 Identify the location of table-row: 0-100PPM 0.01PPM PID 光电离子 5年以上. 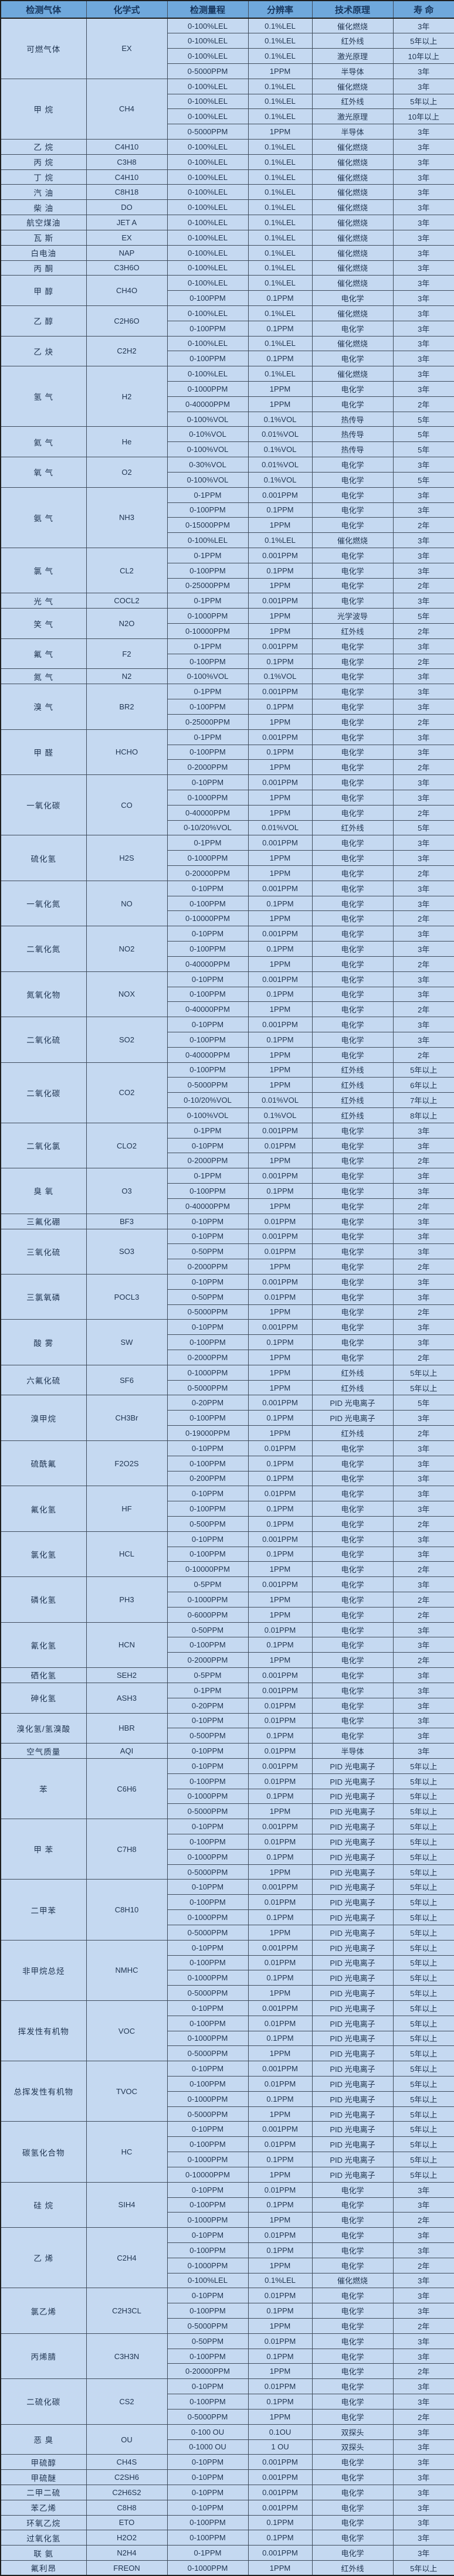
(227, 1963).